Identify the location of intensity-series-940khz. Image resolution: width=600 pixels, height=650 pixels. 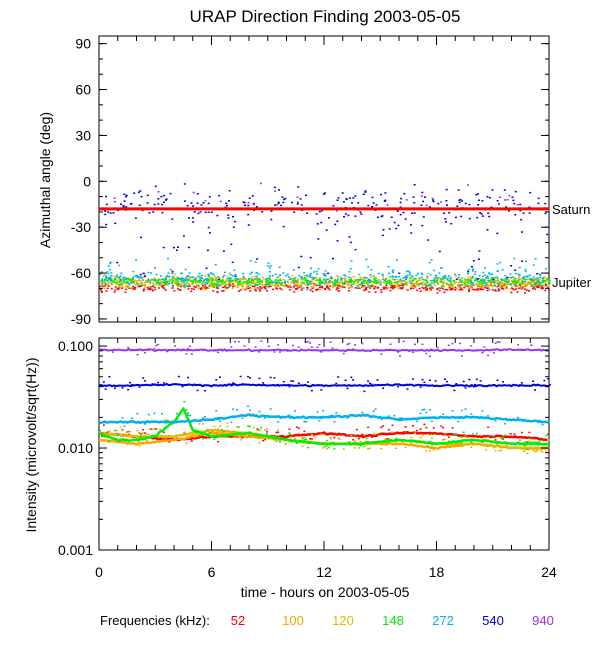
(324, 348).